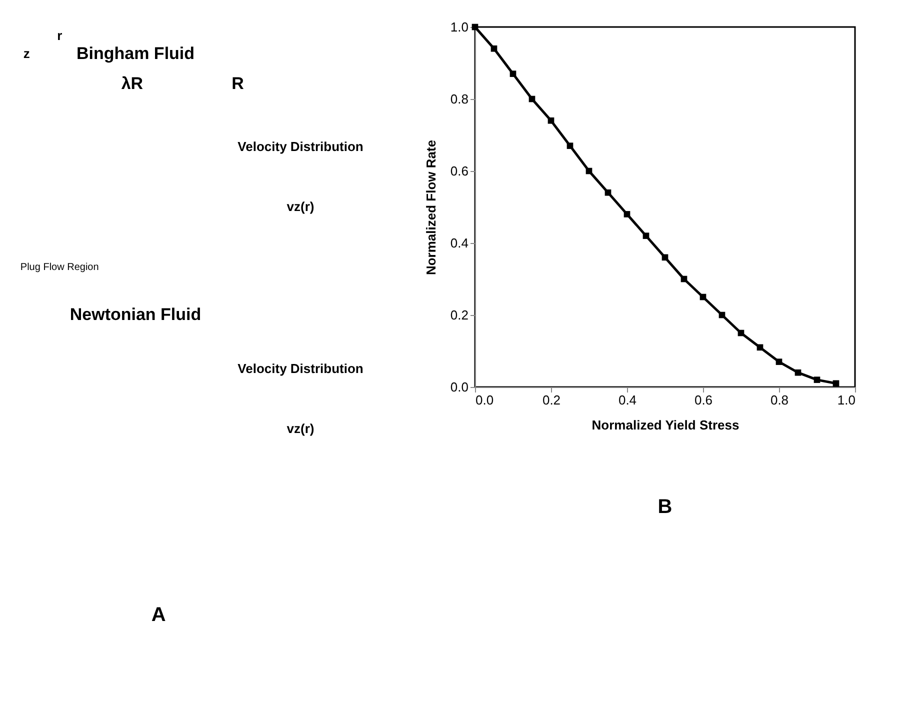 The image size is (921, 712). What do you see at coordinates (779, 400) in the screenshot?
I see `x-tick-label: 0.8` at bounding box center [779, 400].